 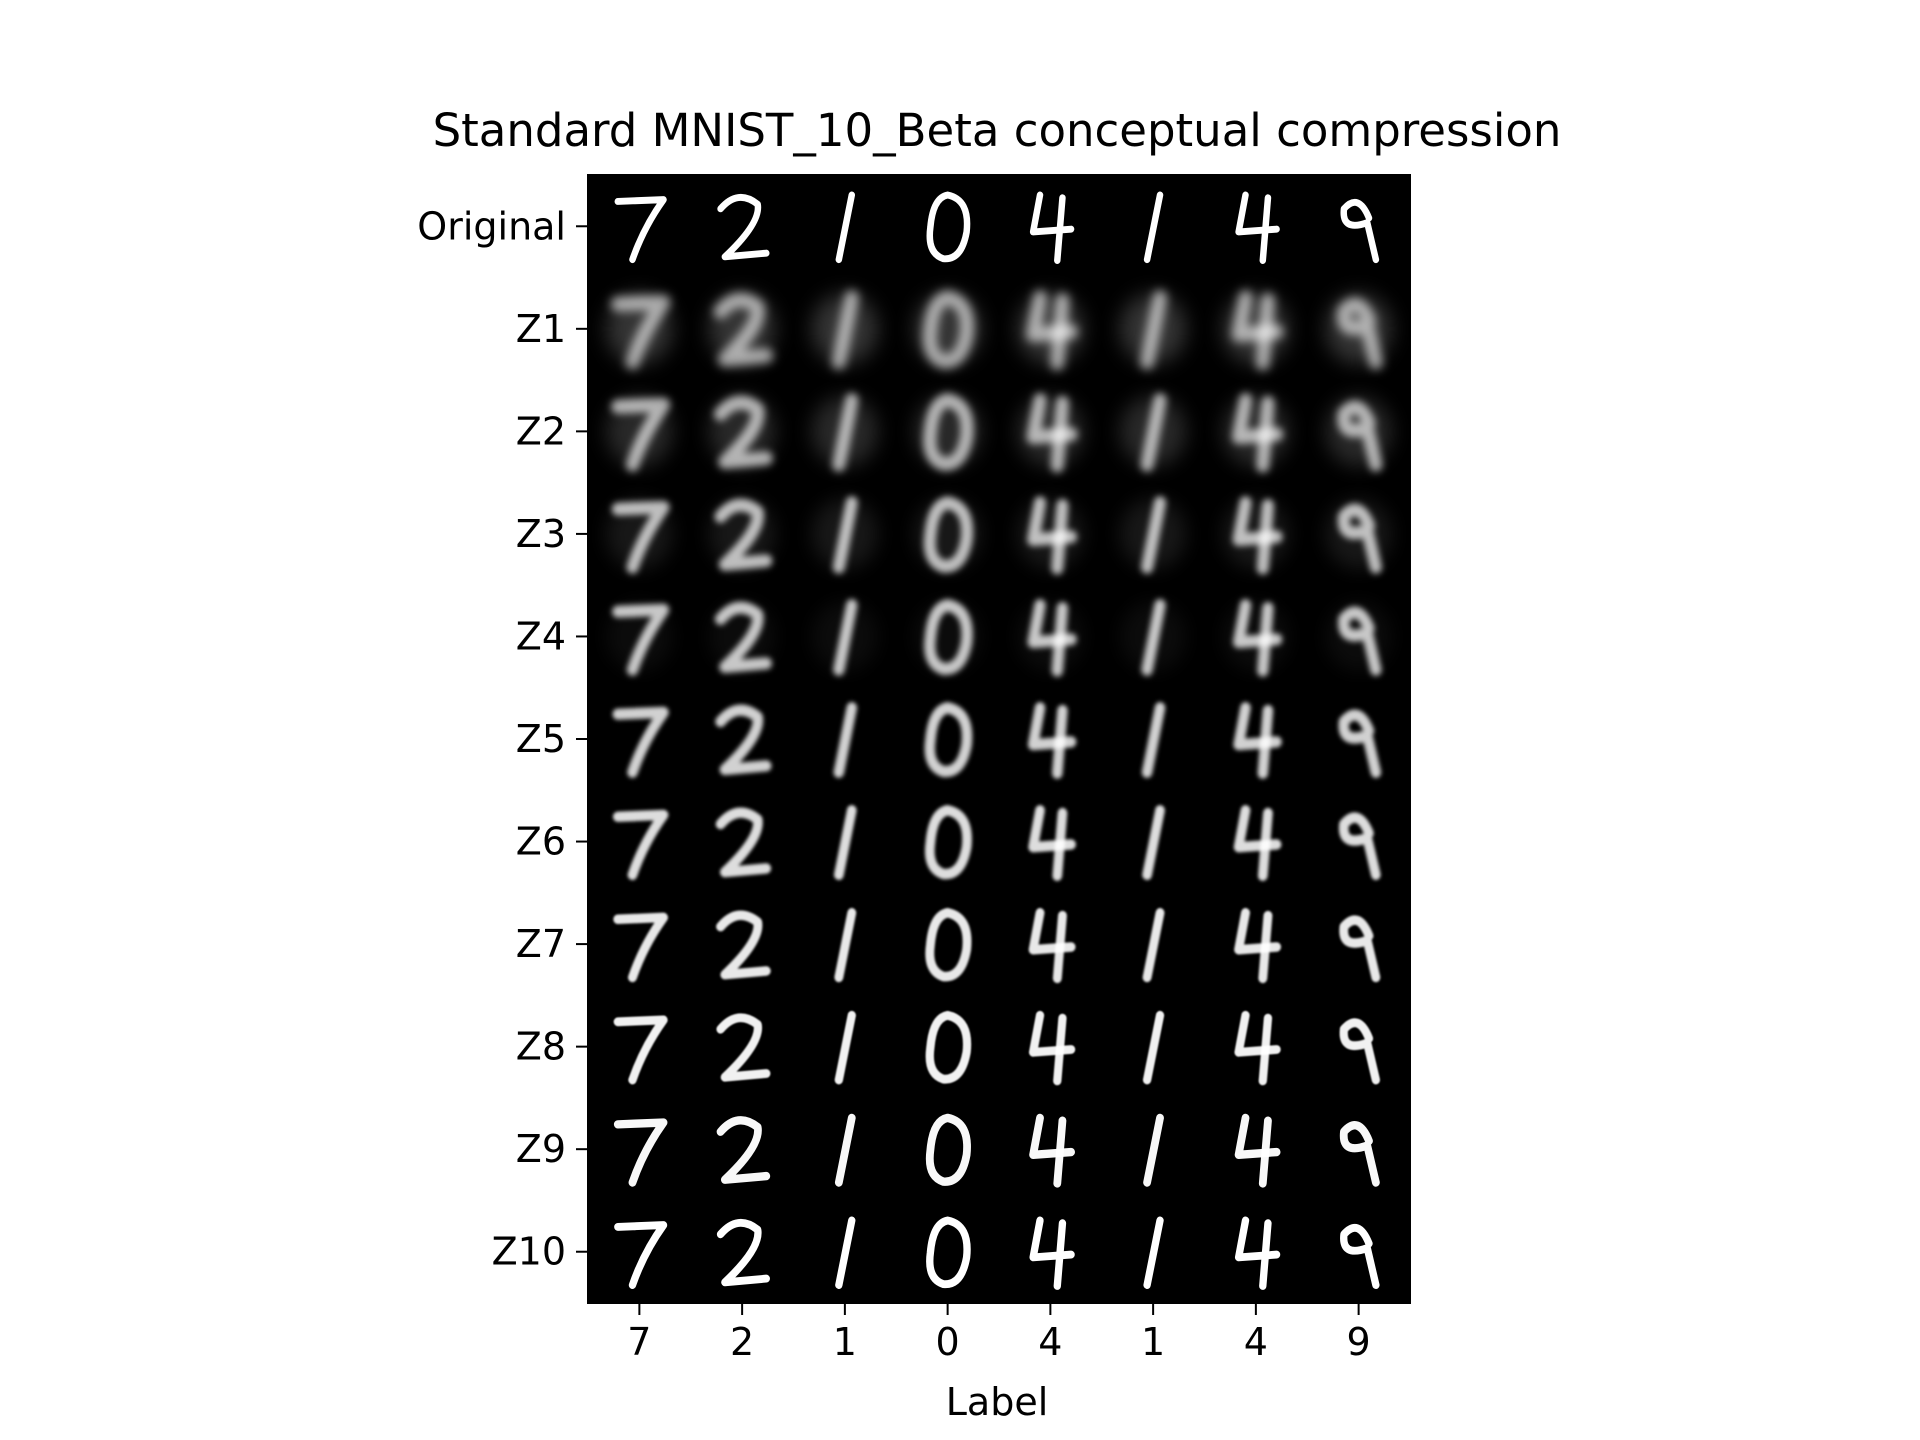 I want to click on x-tick-label: 4, so click(x=1256, y=1342).